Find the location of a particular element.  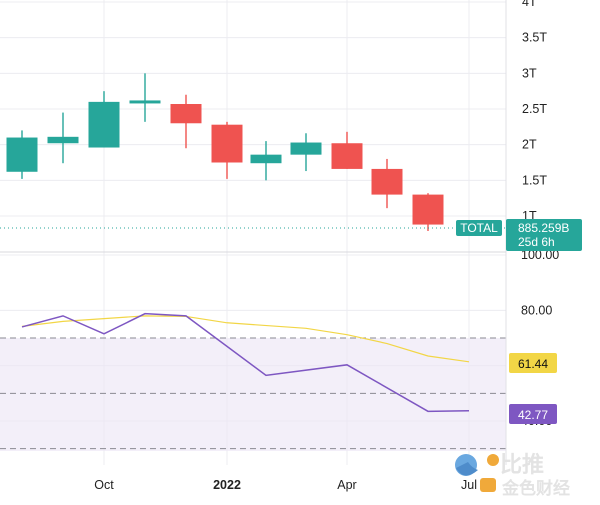

rsi-ma-line is located at coordinates (245, 339).